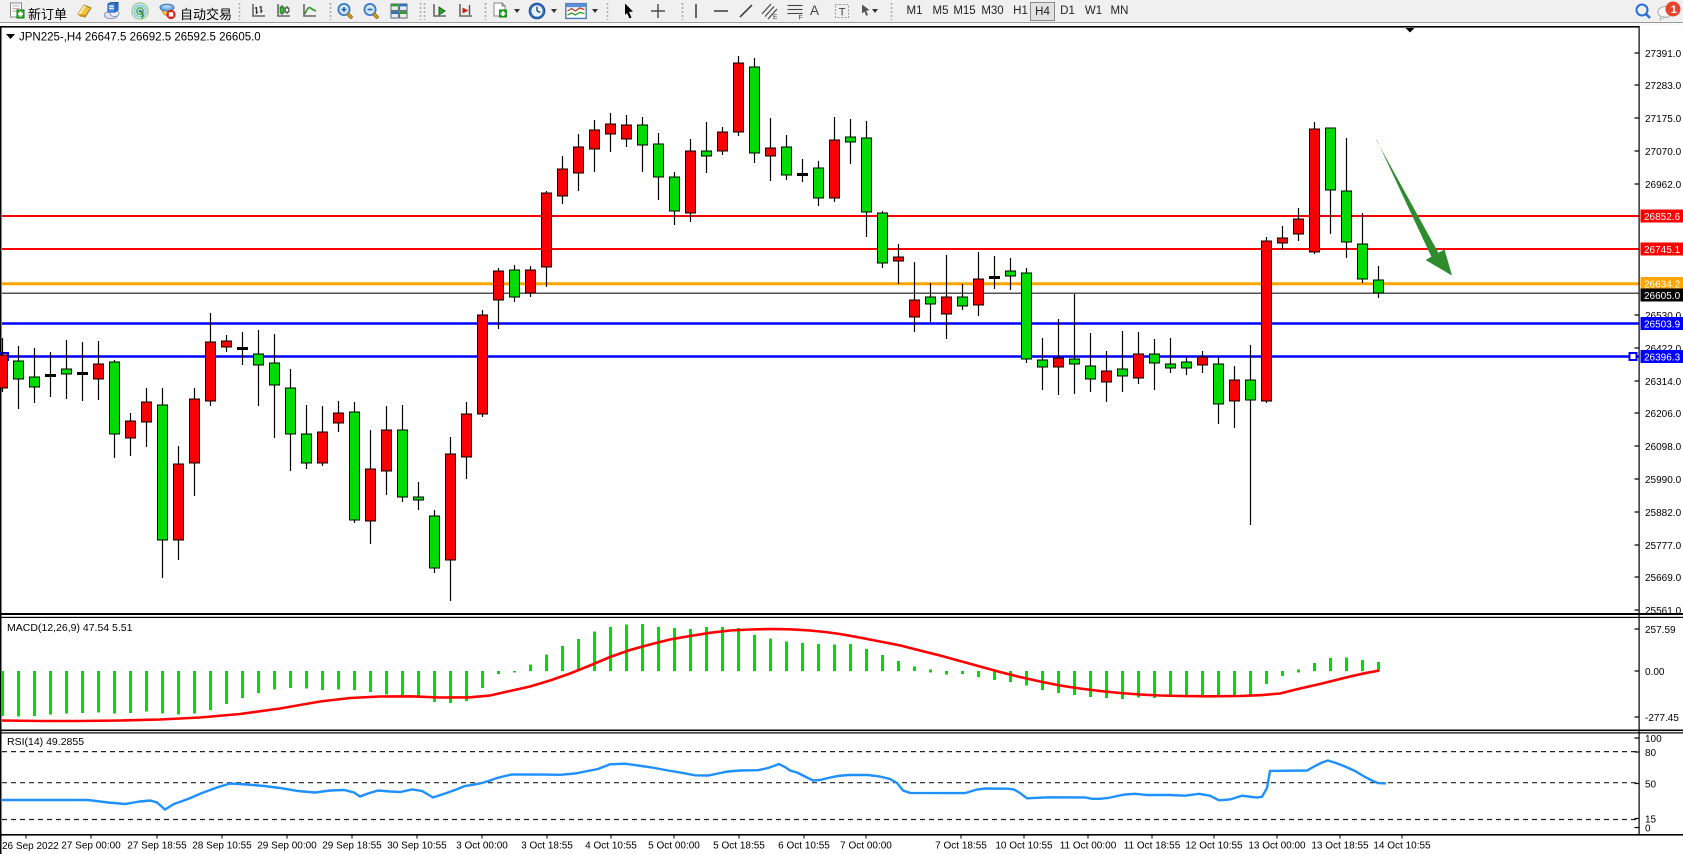 The width and height of the screenshot is (1683, 854). Describe the element at coordinates (1651, 753) in the screenshot. I see `svg-text: 80` at that location.